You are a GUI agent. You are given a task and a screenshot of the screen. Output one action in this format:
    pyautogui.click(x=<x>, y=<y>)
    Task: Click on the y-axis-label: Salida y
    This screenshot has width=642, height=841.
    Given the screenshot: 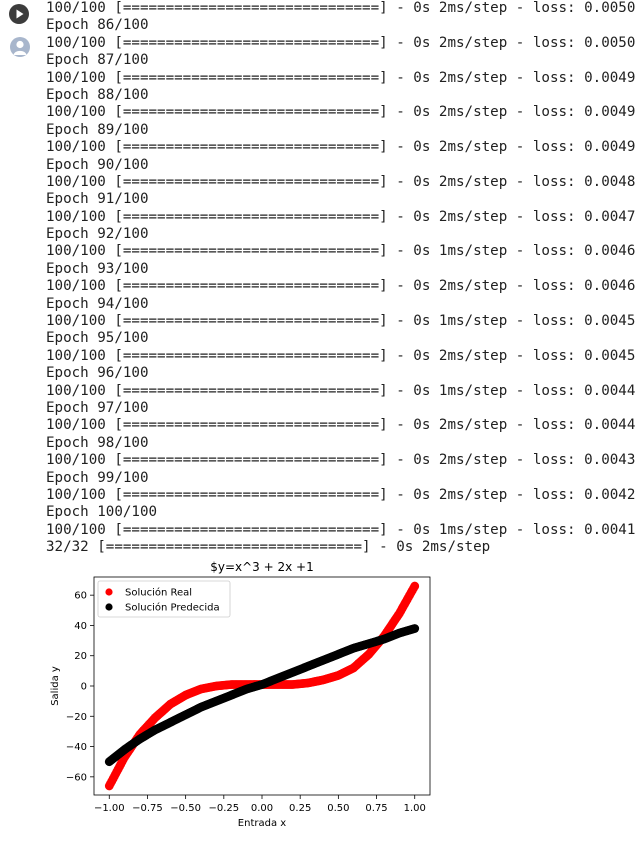 What is the action you would take?
    pyautogui.click(x=55, y=686)
    